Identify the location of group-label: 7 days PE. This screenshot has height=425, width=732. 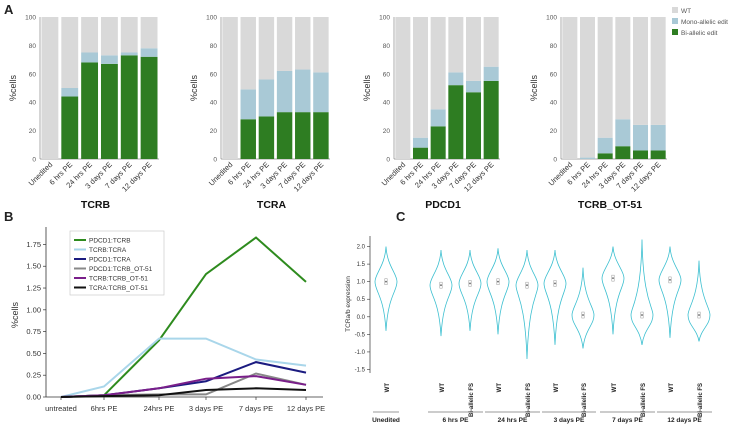
(627, 420).